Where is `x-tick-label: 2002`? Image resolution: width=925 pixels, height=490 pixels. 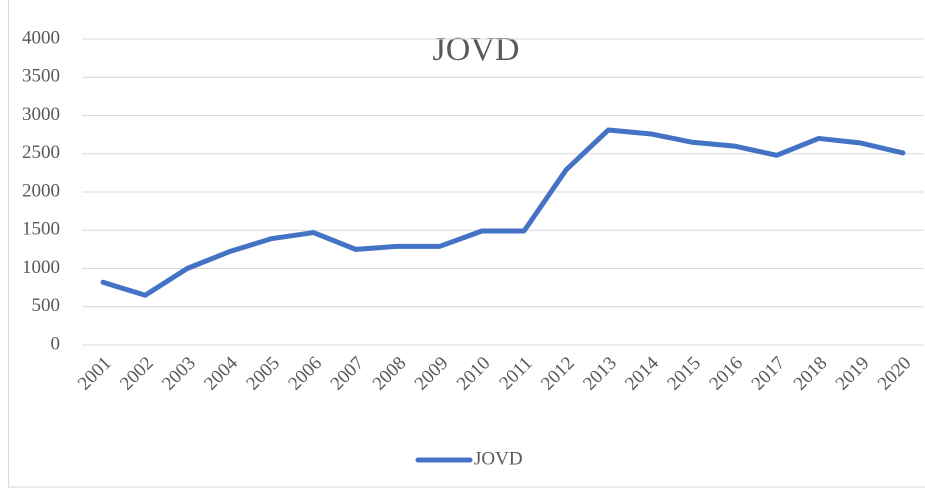 x-tick-label: 2002 is located at coordinates (137, 374).